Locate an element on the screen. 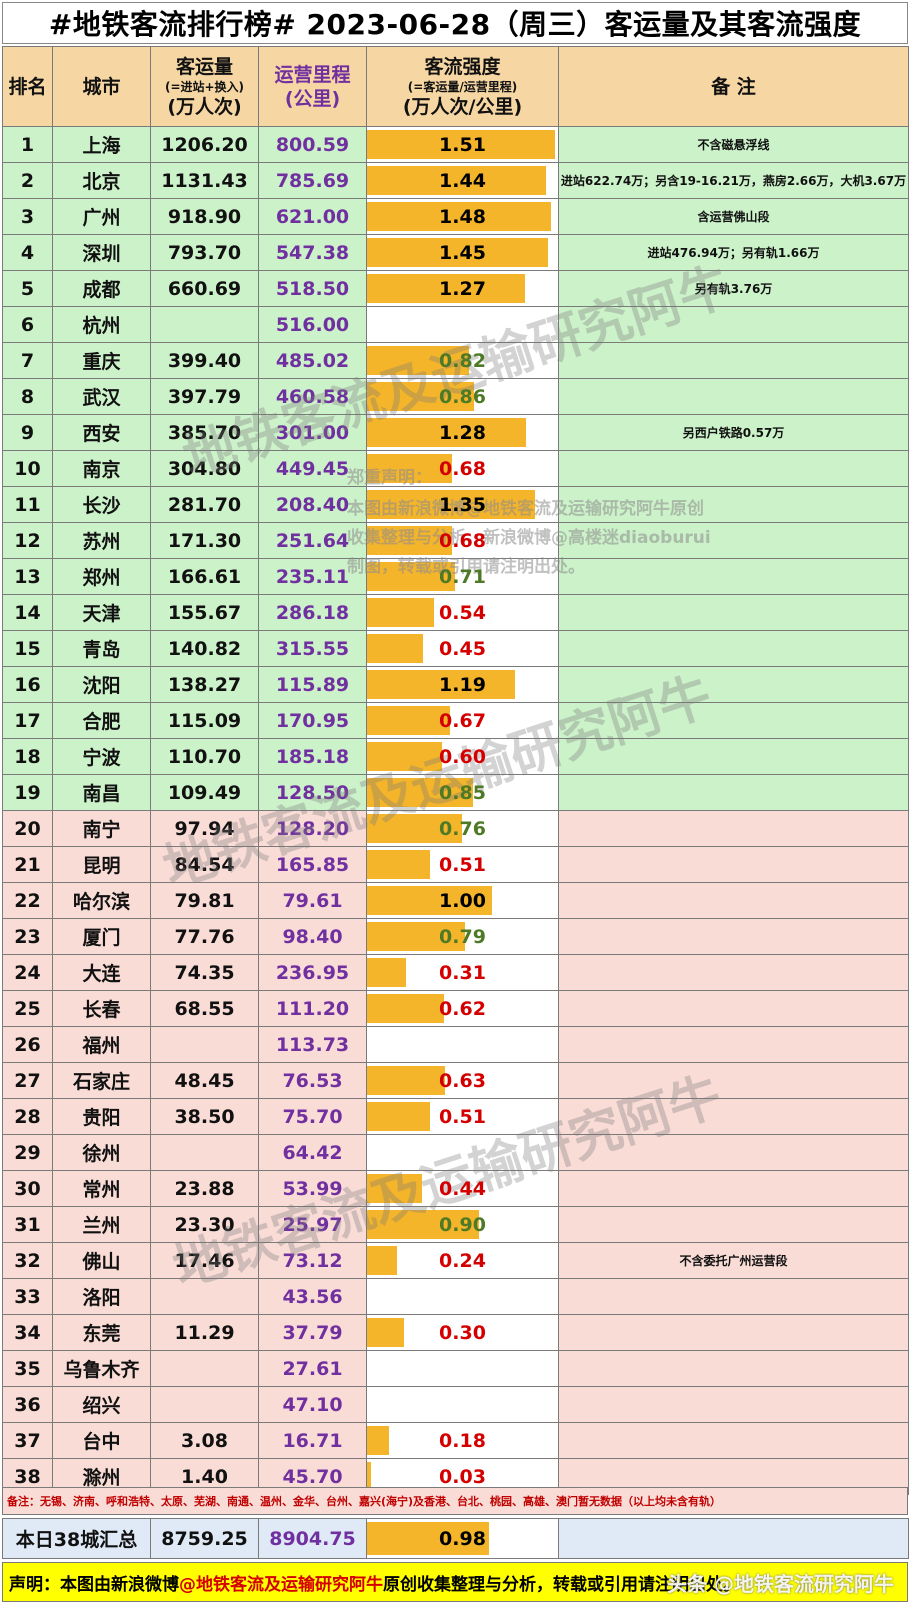 The width and height of the screenshot is (912, 1605). table-row: 16 沈阳 138.27 115.89 1.19 is located at coordinates (455, 684).